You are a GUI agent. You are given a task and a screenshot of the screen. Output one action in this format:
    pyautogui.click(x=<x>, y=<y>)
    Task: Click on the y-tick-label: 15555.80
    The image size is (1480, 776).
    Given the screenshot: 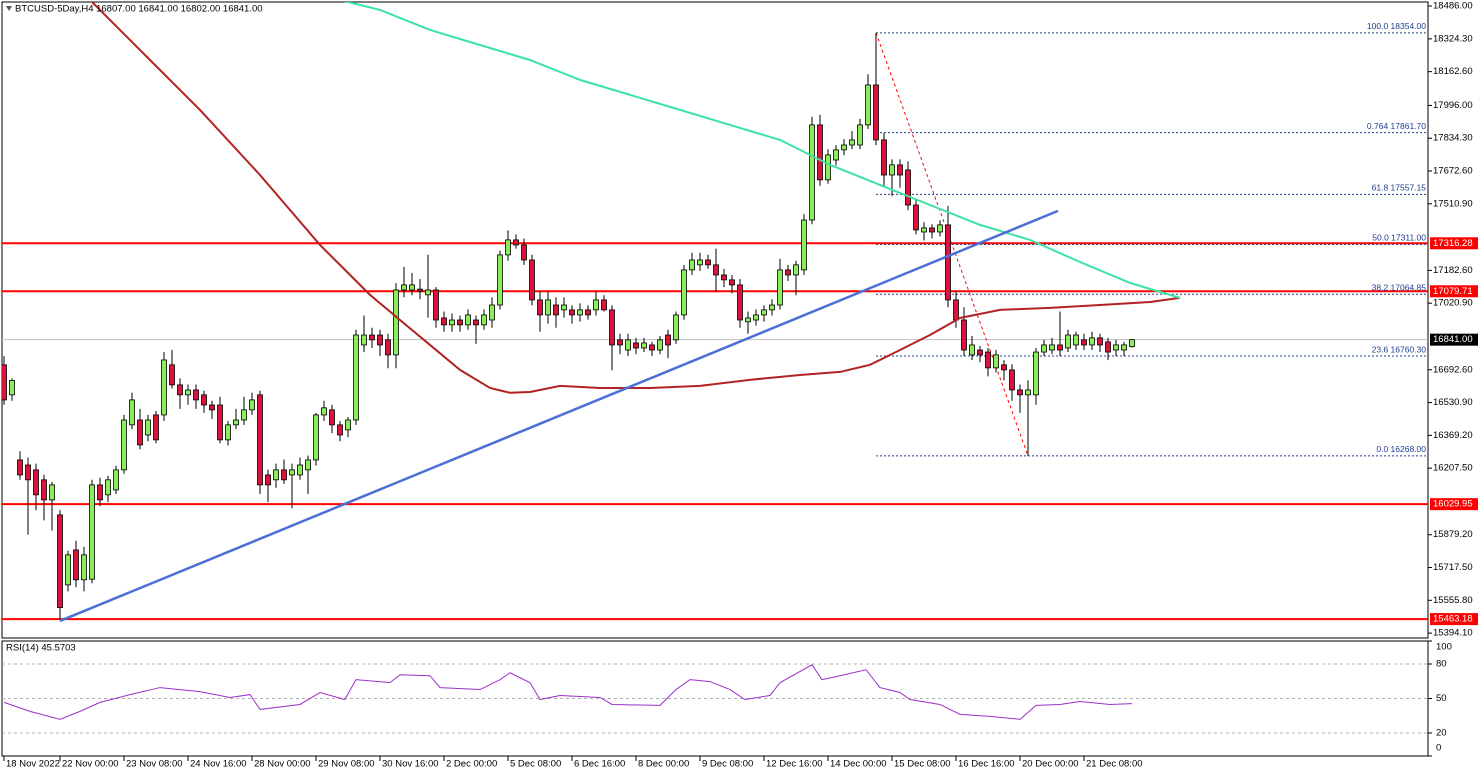 What is the action you would take?
    pyautogui.click(x=1453, y=600)
    